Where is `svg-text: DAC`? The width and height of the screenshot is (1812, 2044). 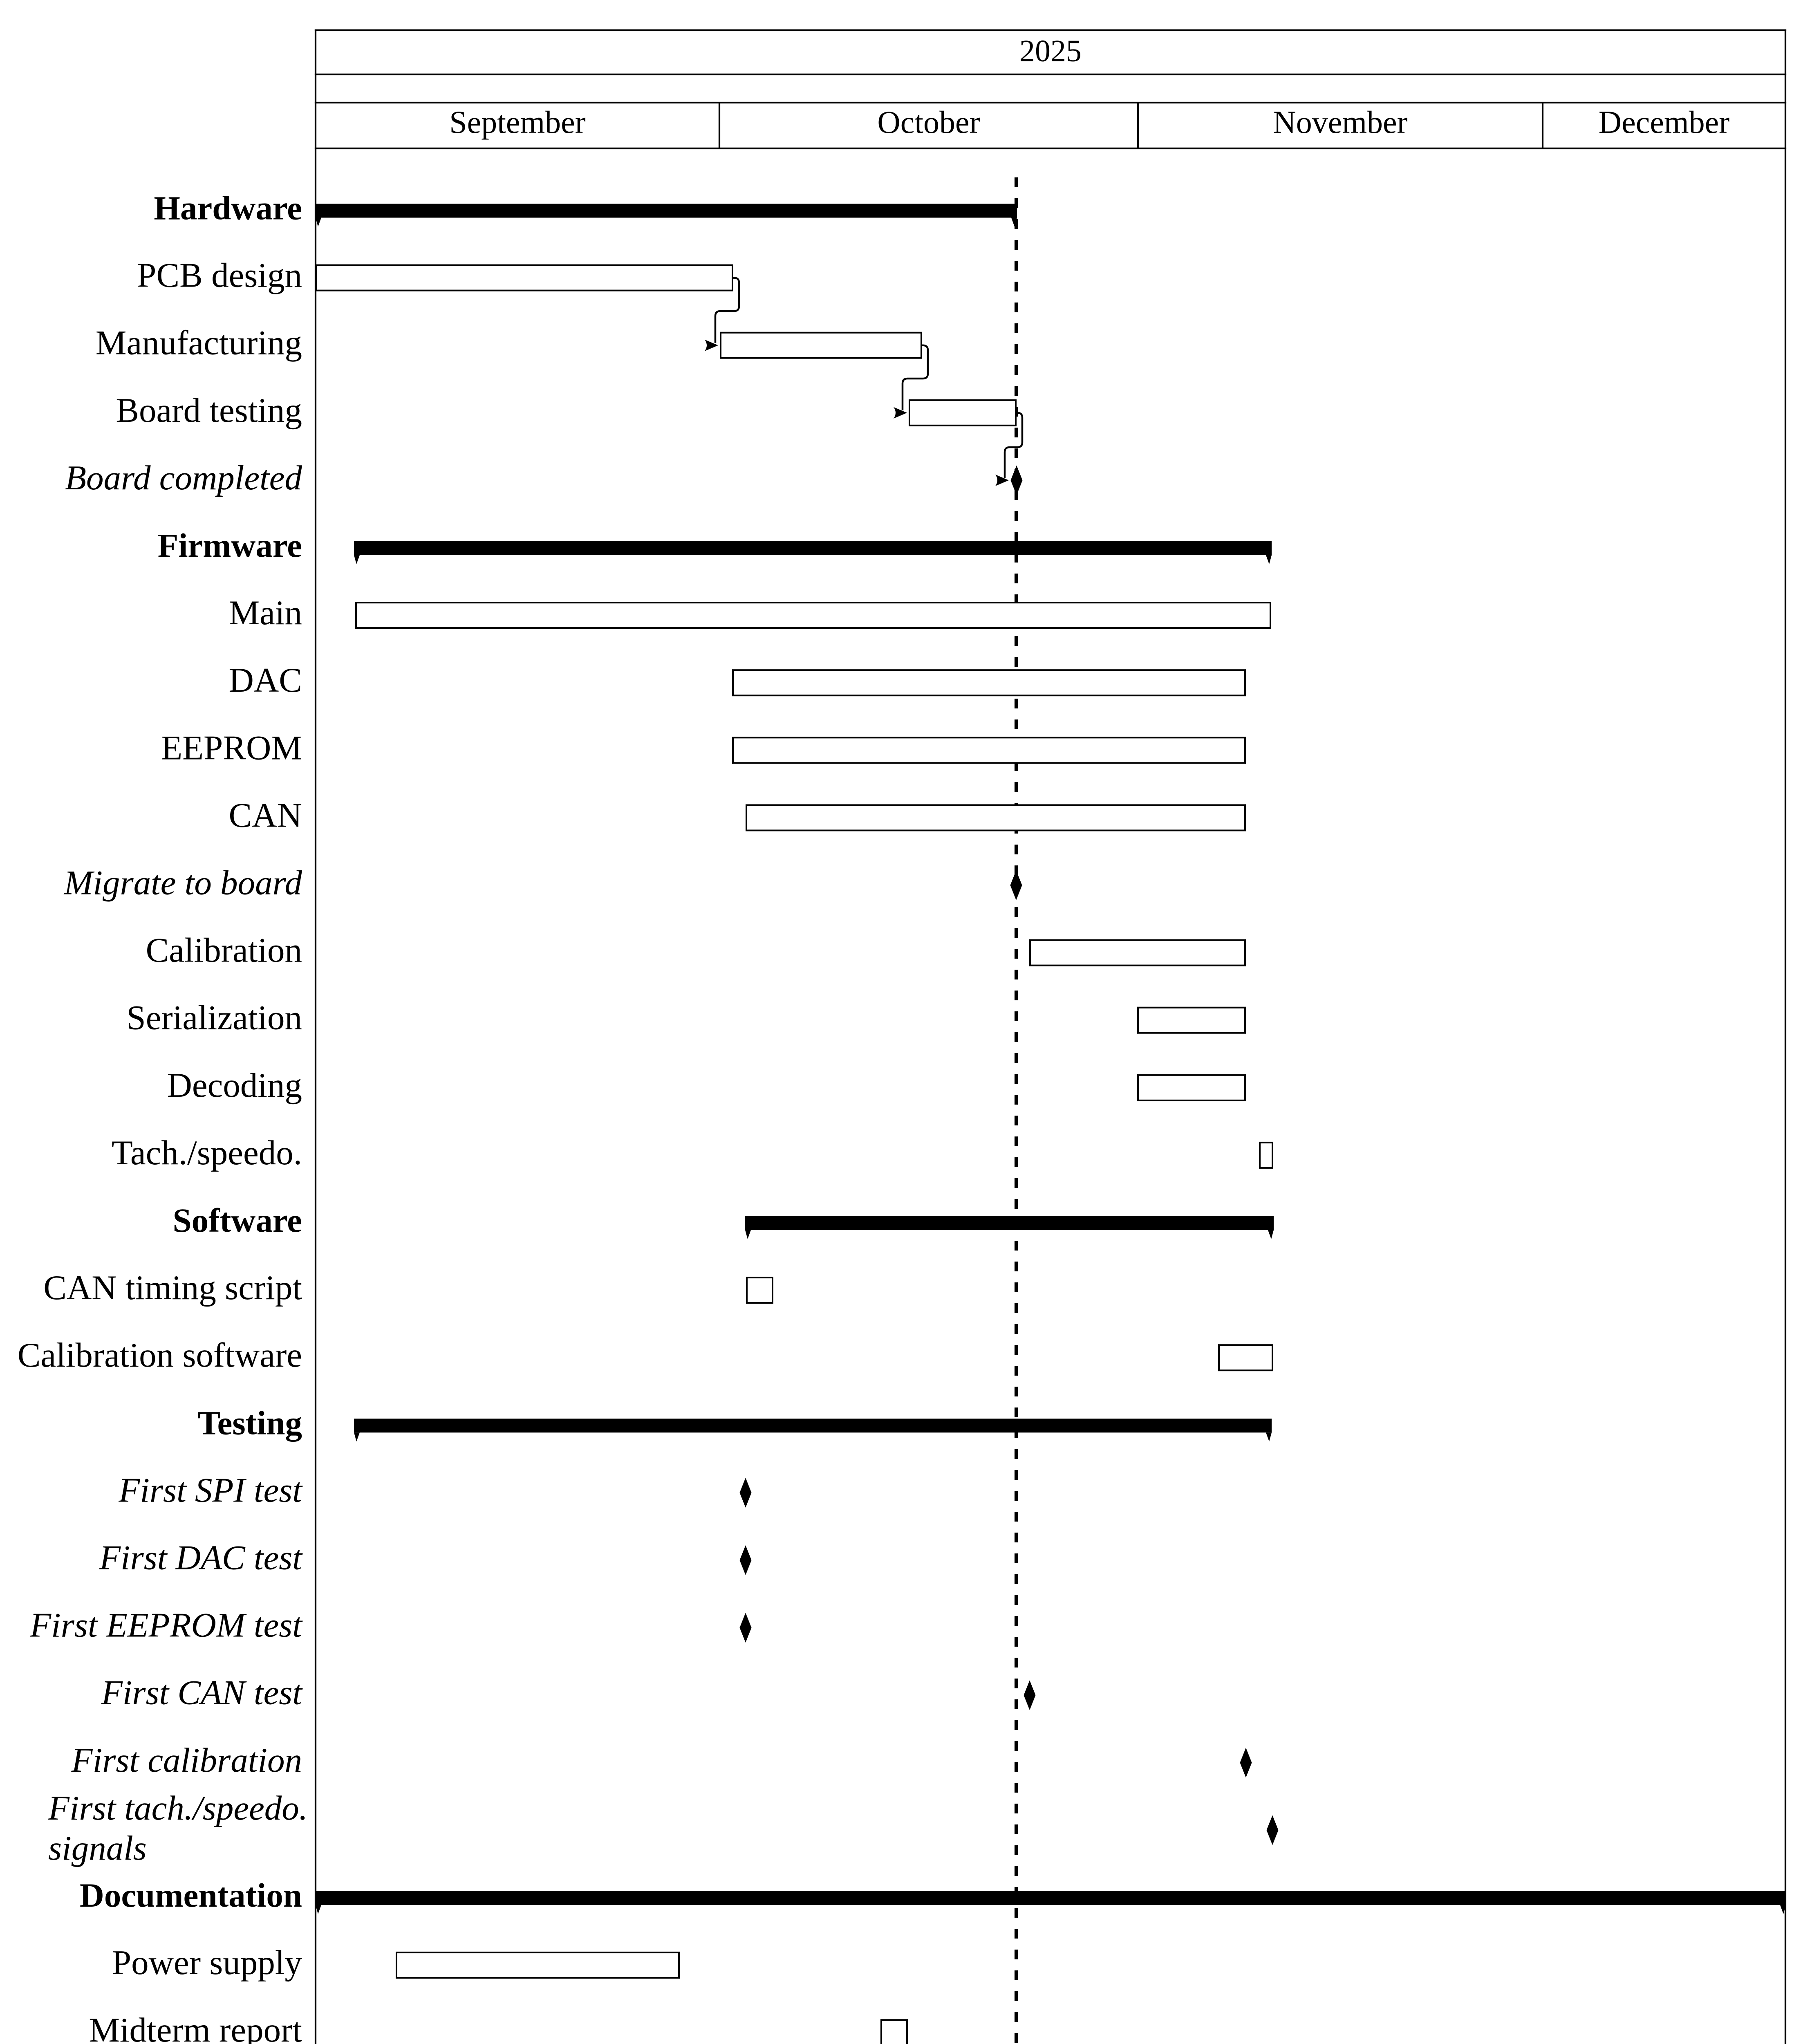
svg-text: DAC is located at coordinates (265, 680).